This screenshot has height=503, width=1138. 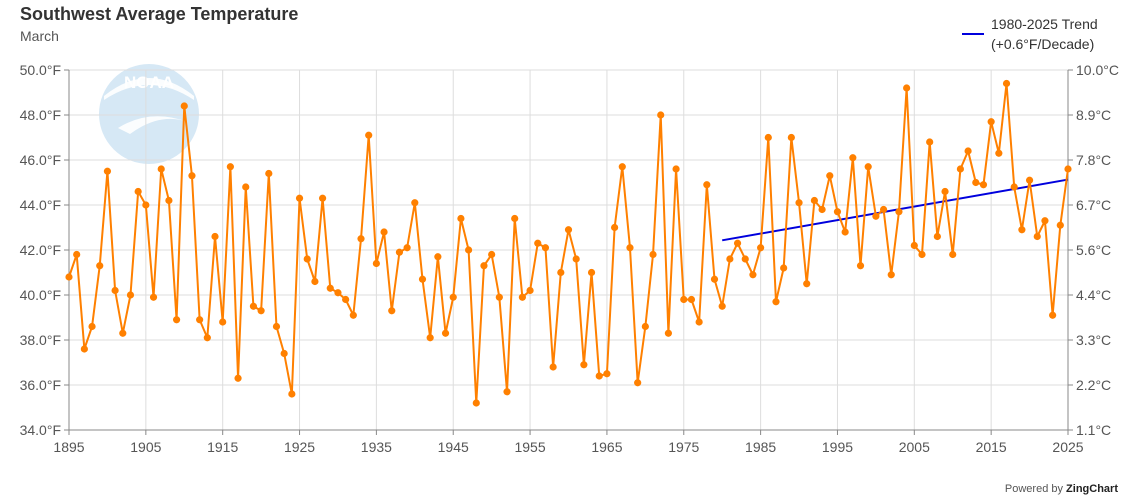 I want to click on powered-by-credit: Powered by ZingChart, so click(x=1061, y=489).